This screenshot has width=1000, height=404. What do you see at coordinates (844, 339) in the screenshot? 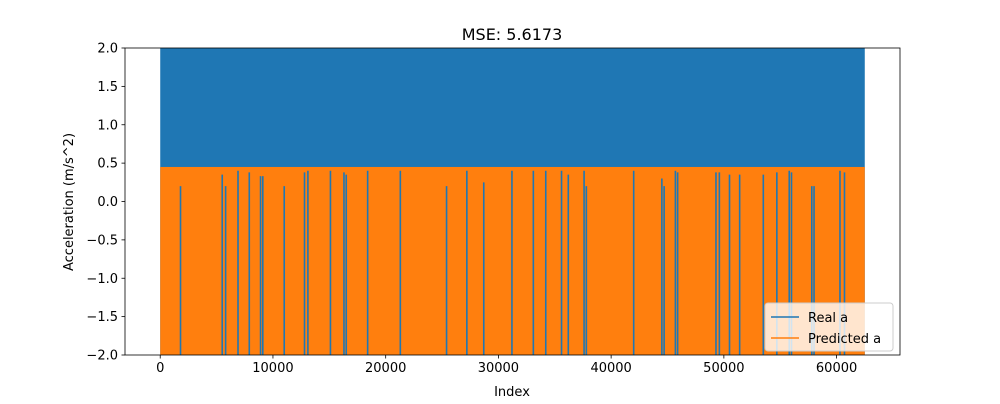
I see `legend-label-1: Predicted a` at bounding box center [844, 339].